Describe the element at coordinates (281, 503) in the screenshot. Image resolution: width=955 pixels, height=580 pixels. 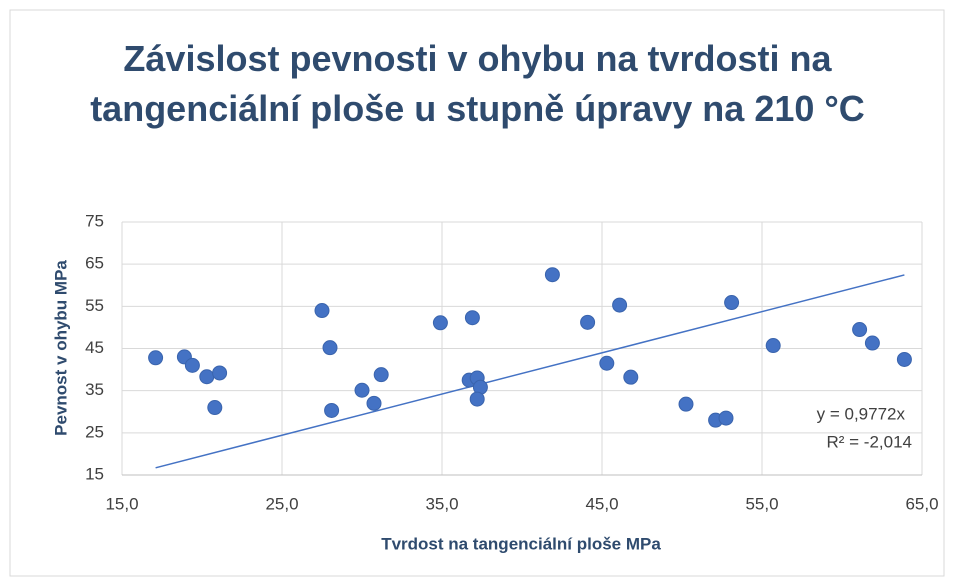
I see `x-tick-label: 25,0` at that location.